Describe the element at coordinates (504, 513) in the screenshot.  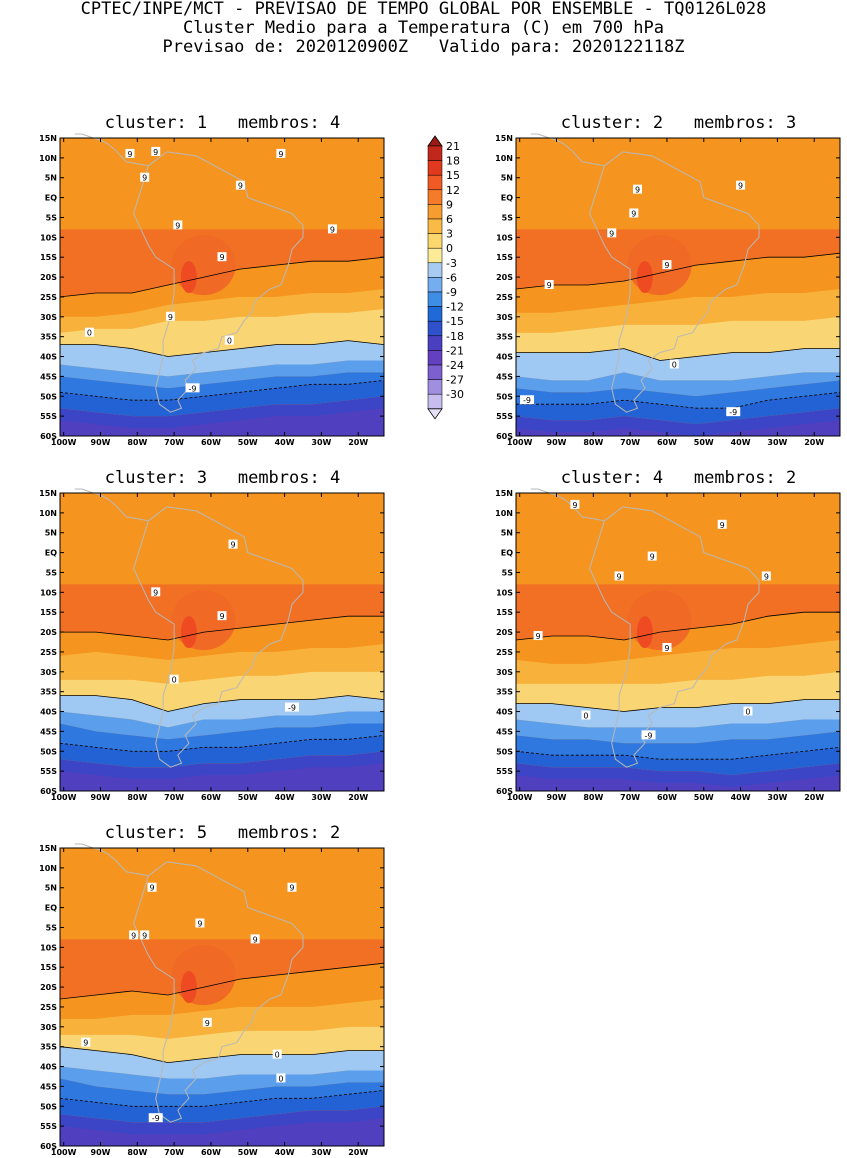
I see `lat-tick-label: 10N` at that location.